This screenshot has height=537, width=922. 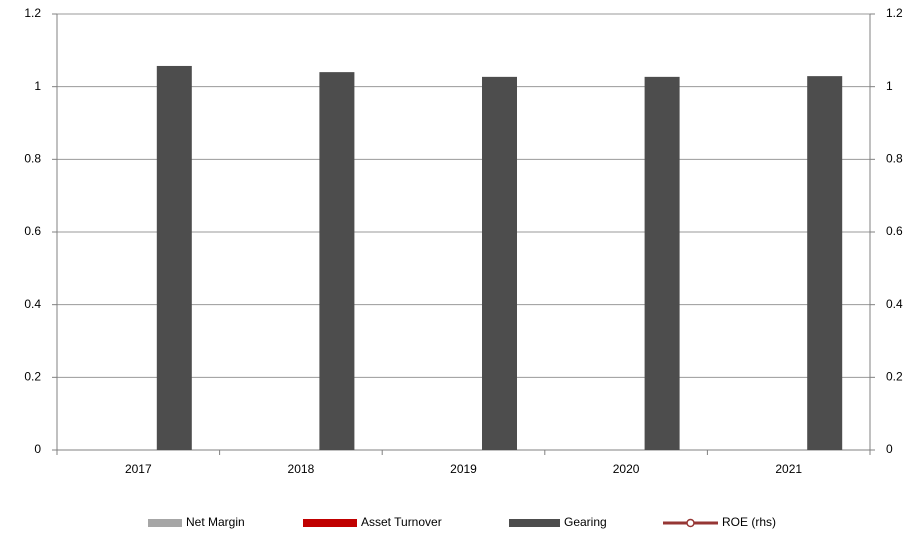 What do you see at coordinates (889, 86) in the screenshot?
I see `y2-tick-label: 1` at bounding box center [889, 86].